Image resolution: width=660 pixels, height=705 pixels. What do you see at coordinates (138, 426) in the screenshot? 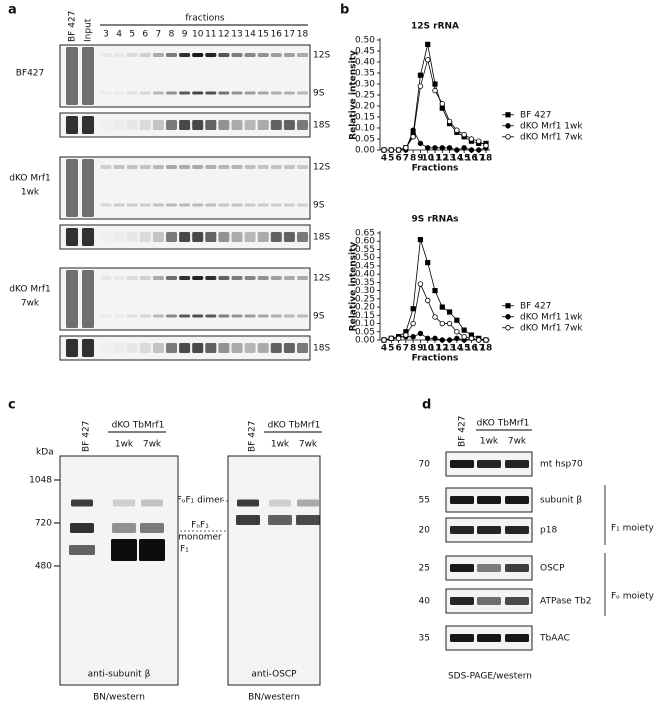
I see `group-label: dKO TbMrf1` at bounding box center [138, 426].